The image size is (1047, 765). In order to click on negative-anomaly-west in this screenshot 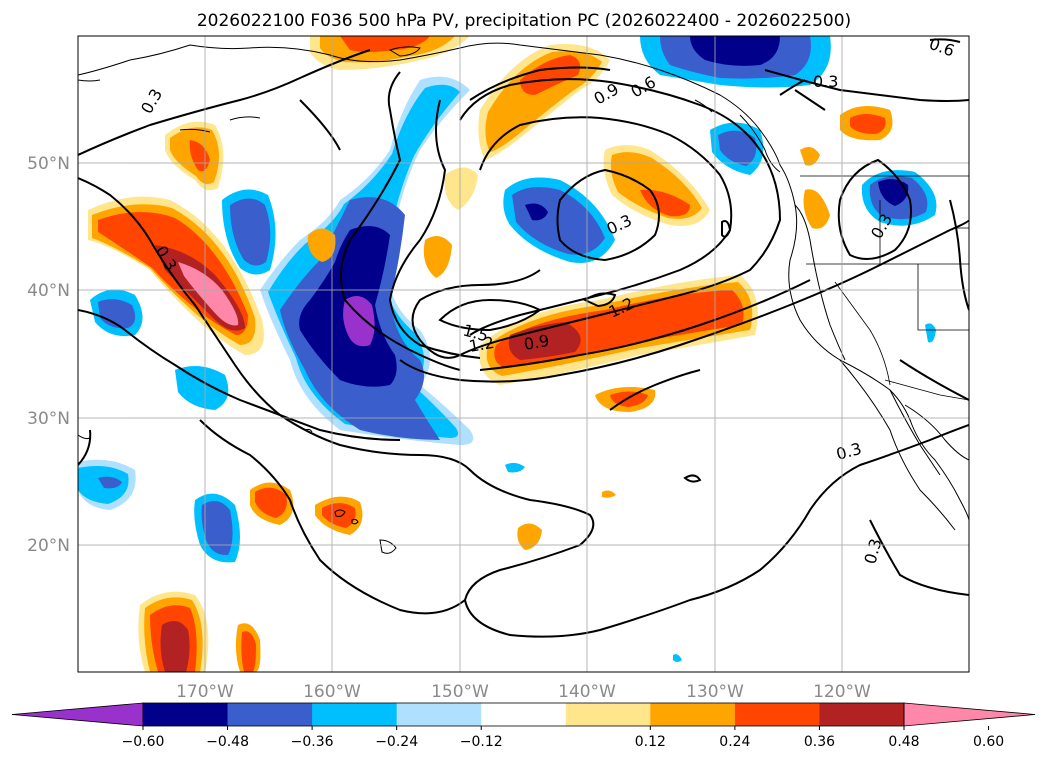, I will do `click(249, 232)`.